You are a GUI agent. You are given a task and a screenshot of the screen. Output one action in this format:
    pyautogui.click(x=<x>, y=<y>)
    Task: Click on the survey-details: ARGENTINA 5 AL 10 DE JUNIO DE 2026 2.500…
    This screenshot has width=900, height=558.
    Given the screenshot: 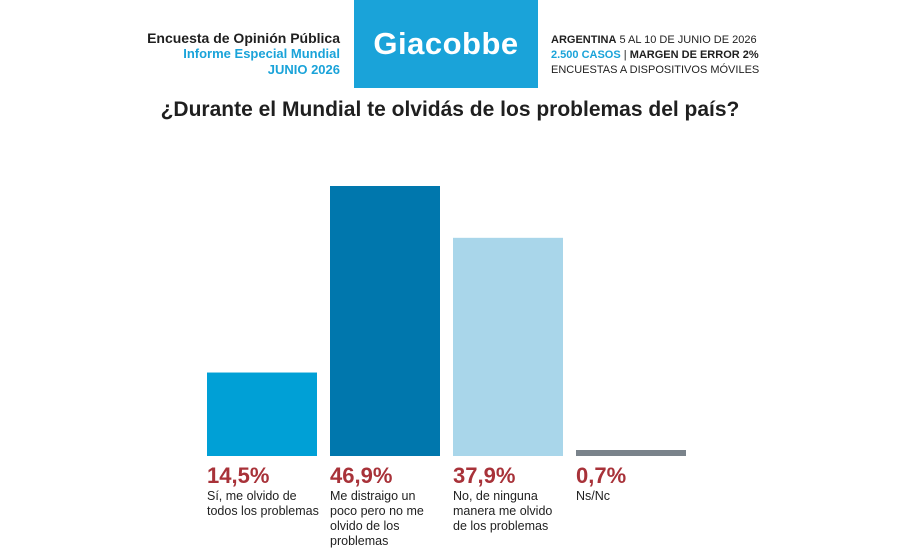 What is the action you would take?
    pyautogui.click(x=655, y=55)
    